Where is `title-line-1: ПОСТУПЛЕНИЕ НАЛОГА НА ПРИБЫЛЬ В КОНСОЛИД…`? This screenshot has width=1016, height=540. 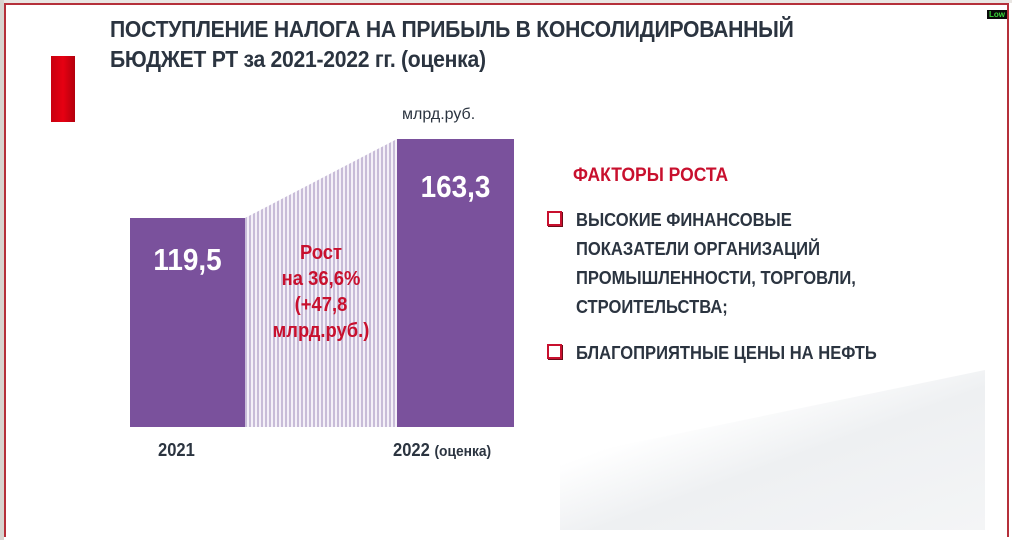 title-line-1: ПОСТУПЛЕНИЕ НАЛОГА НА ПРИБЫЛЬ В КОНСОЛИД… is located at coordinates (452, 29).